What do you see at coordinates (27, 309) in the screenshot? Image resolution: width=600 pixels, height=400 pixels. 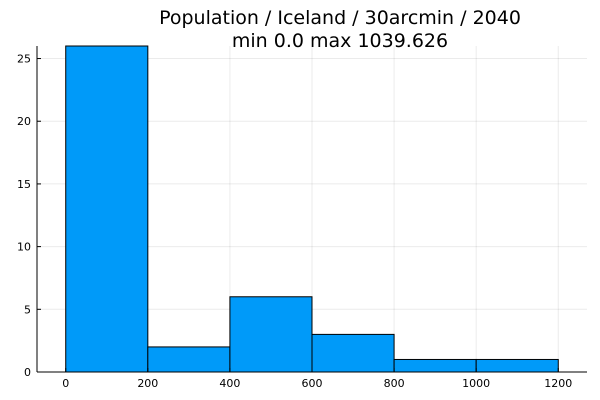 I see `y-tick-label-1: 5` at bounding box center [27, 309].